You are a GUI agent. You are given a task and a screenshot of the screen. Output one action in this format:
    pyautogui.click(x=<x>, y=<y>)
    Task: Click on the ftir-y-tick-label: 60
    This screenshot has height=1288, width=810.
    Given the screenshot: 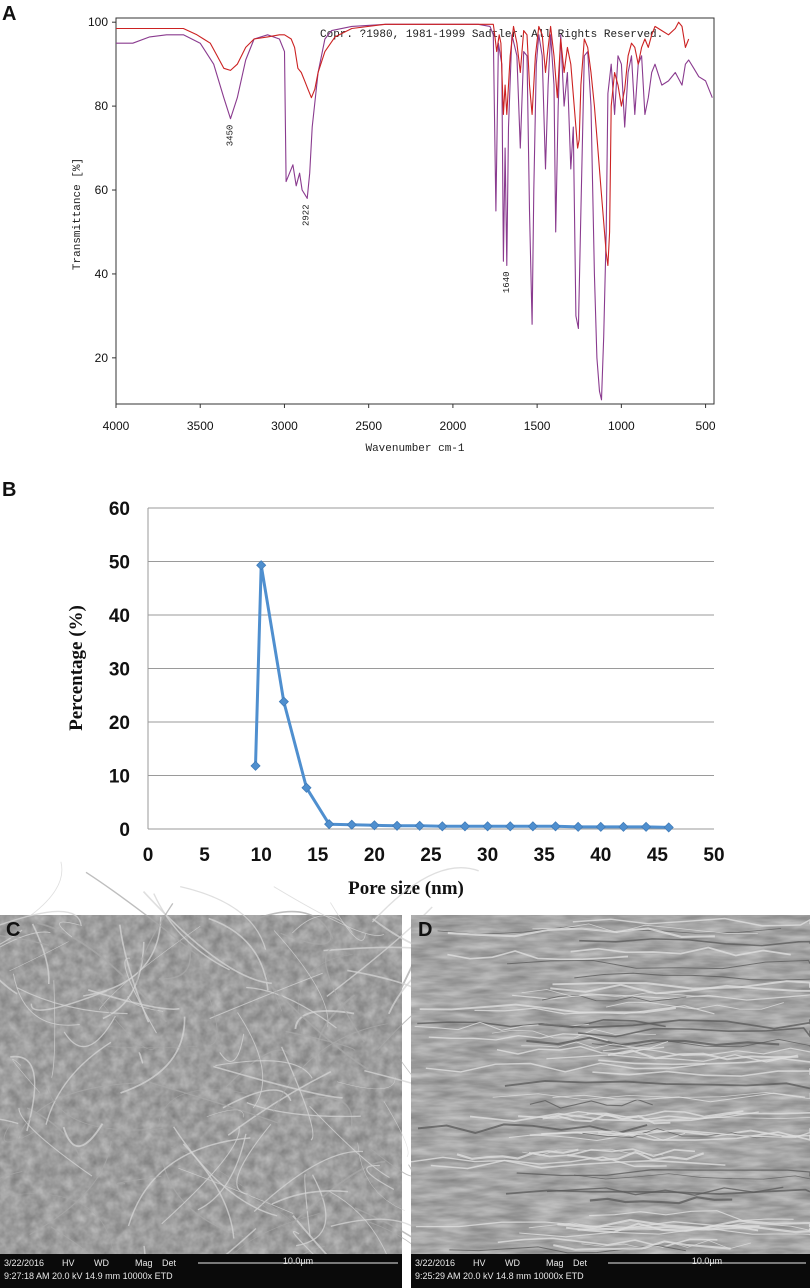 What is the action you would take?
    pyautogui.click(x=102, y=190)
    